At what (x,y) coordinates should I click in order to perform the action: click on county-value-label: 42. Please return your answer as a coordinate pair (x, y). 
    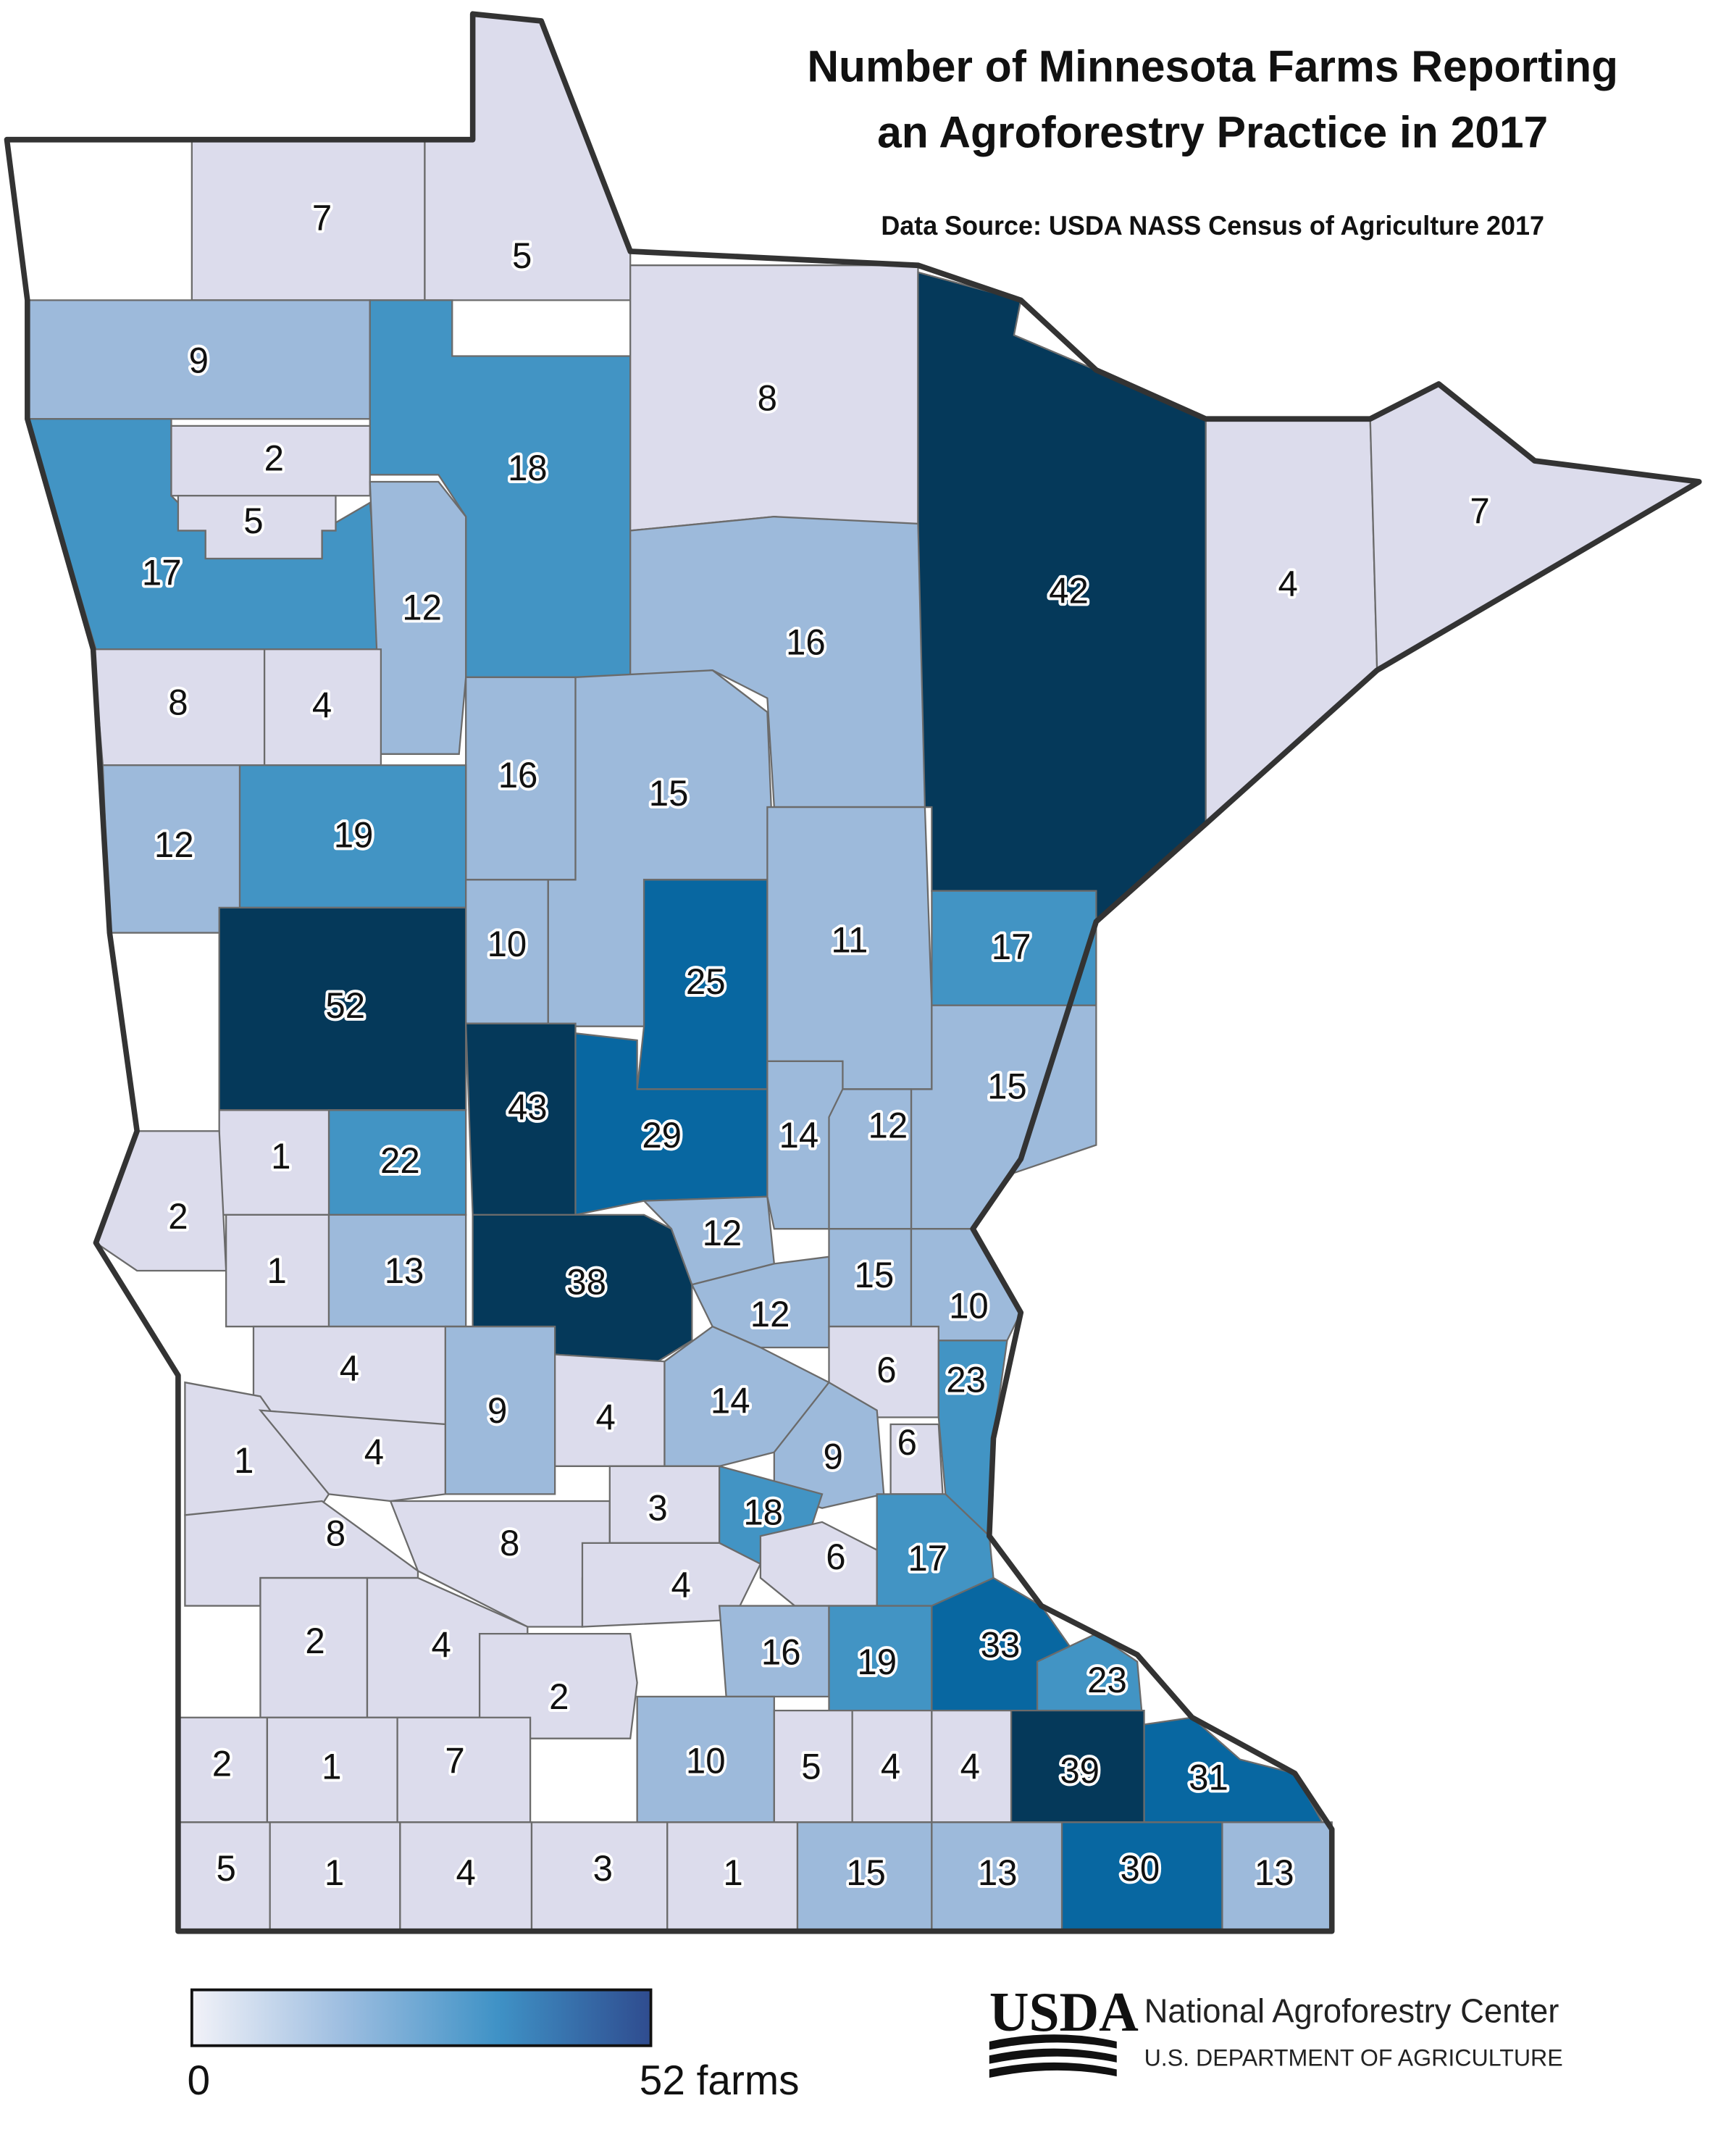
    Looking at the image, I should click on (1069, 590).